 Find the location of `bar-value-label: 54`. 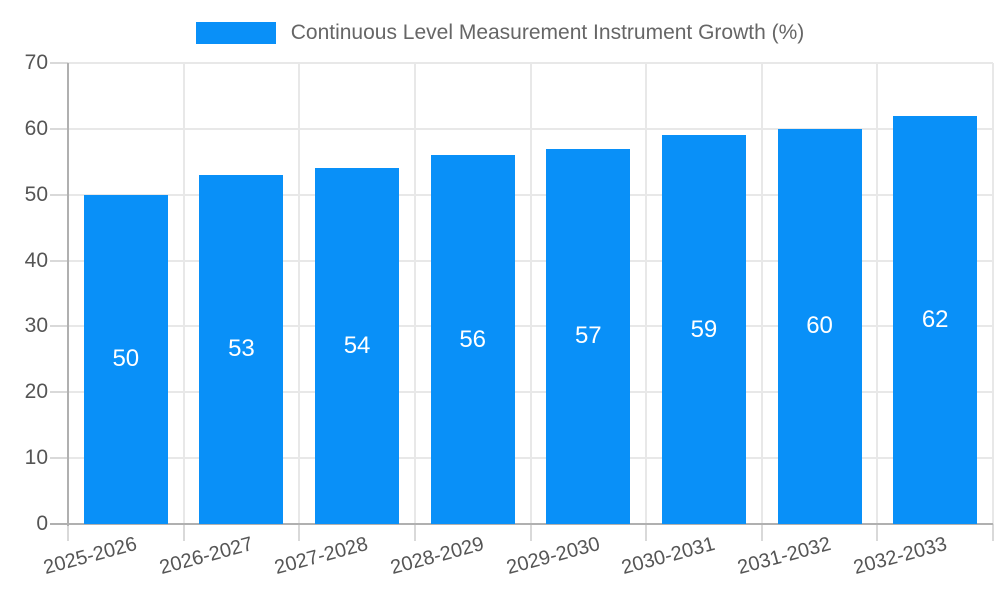

bar-value-label: 54 is located at coordinates (357, 346).